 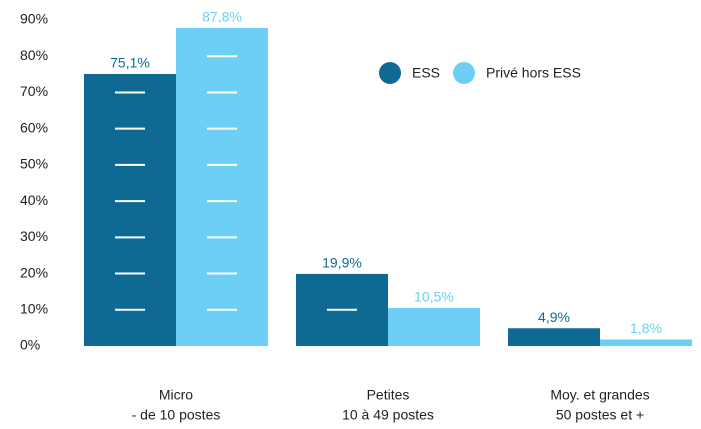 What do you see at coordinates (34, 91) in the screenshot?
I see `y-tick-label: 70%` at bounding box center [34, 91].